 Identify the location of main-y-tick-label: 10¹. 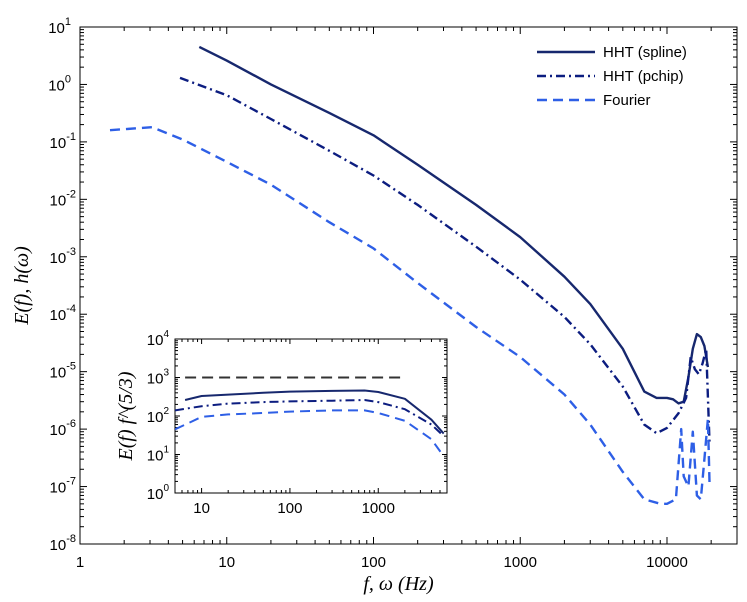
(59, 26).